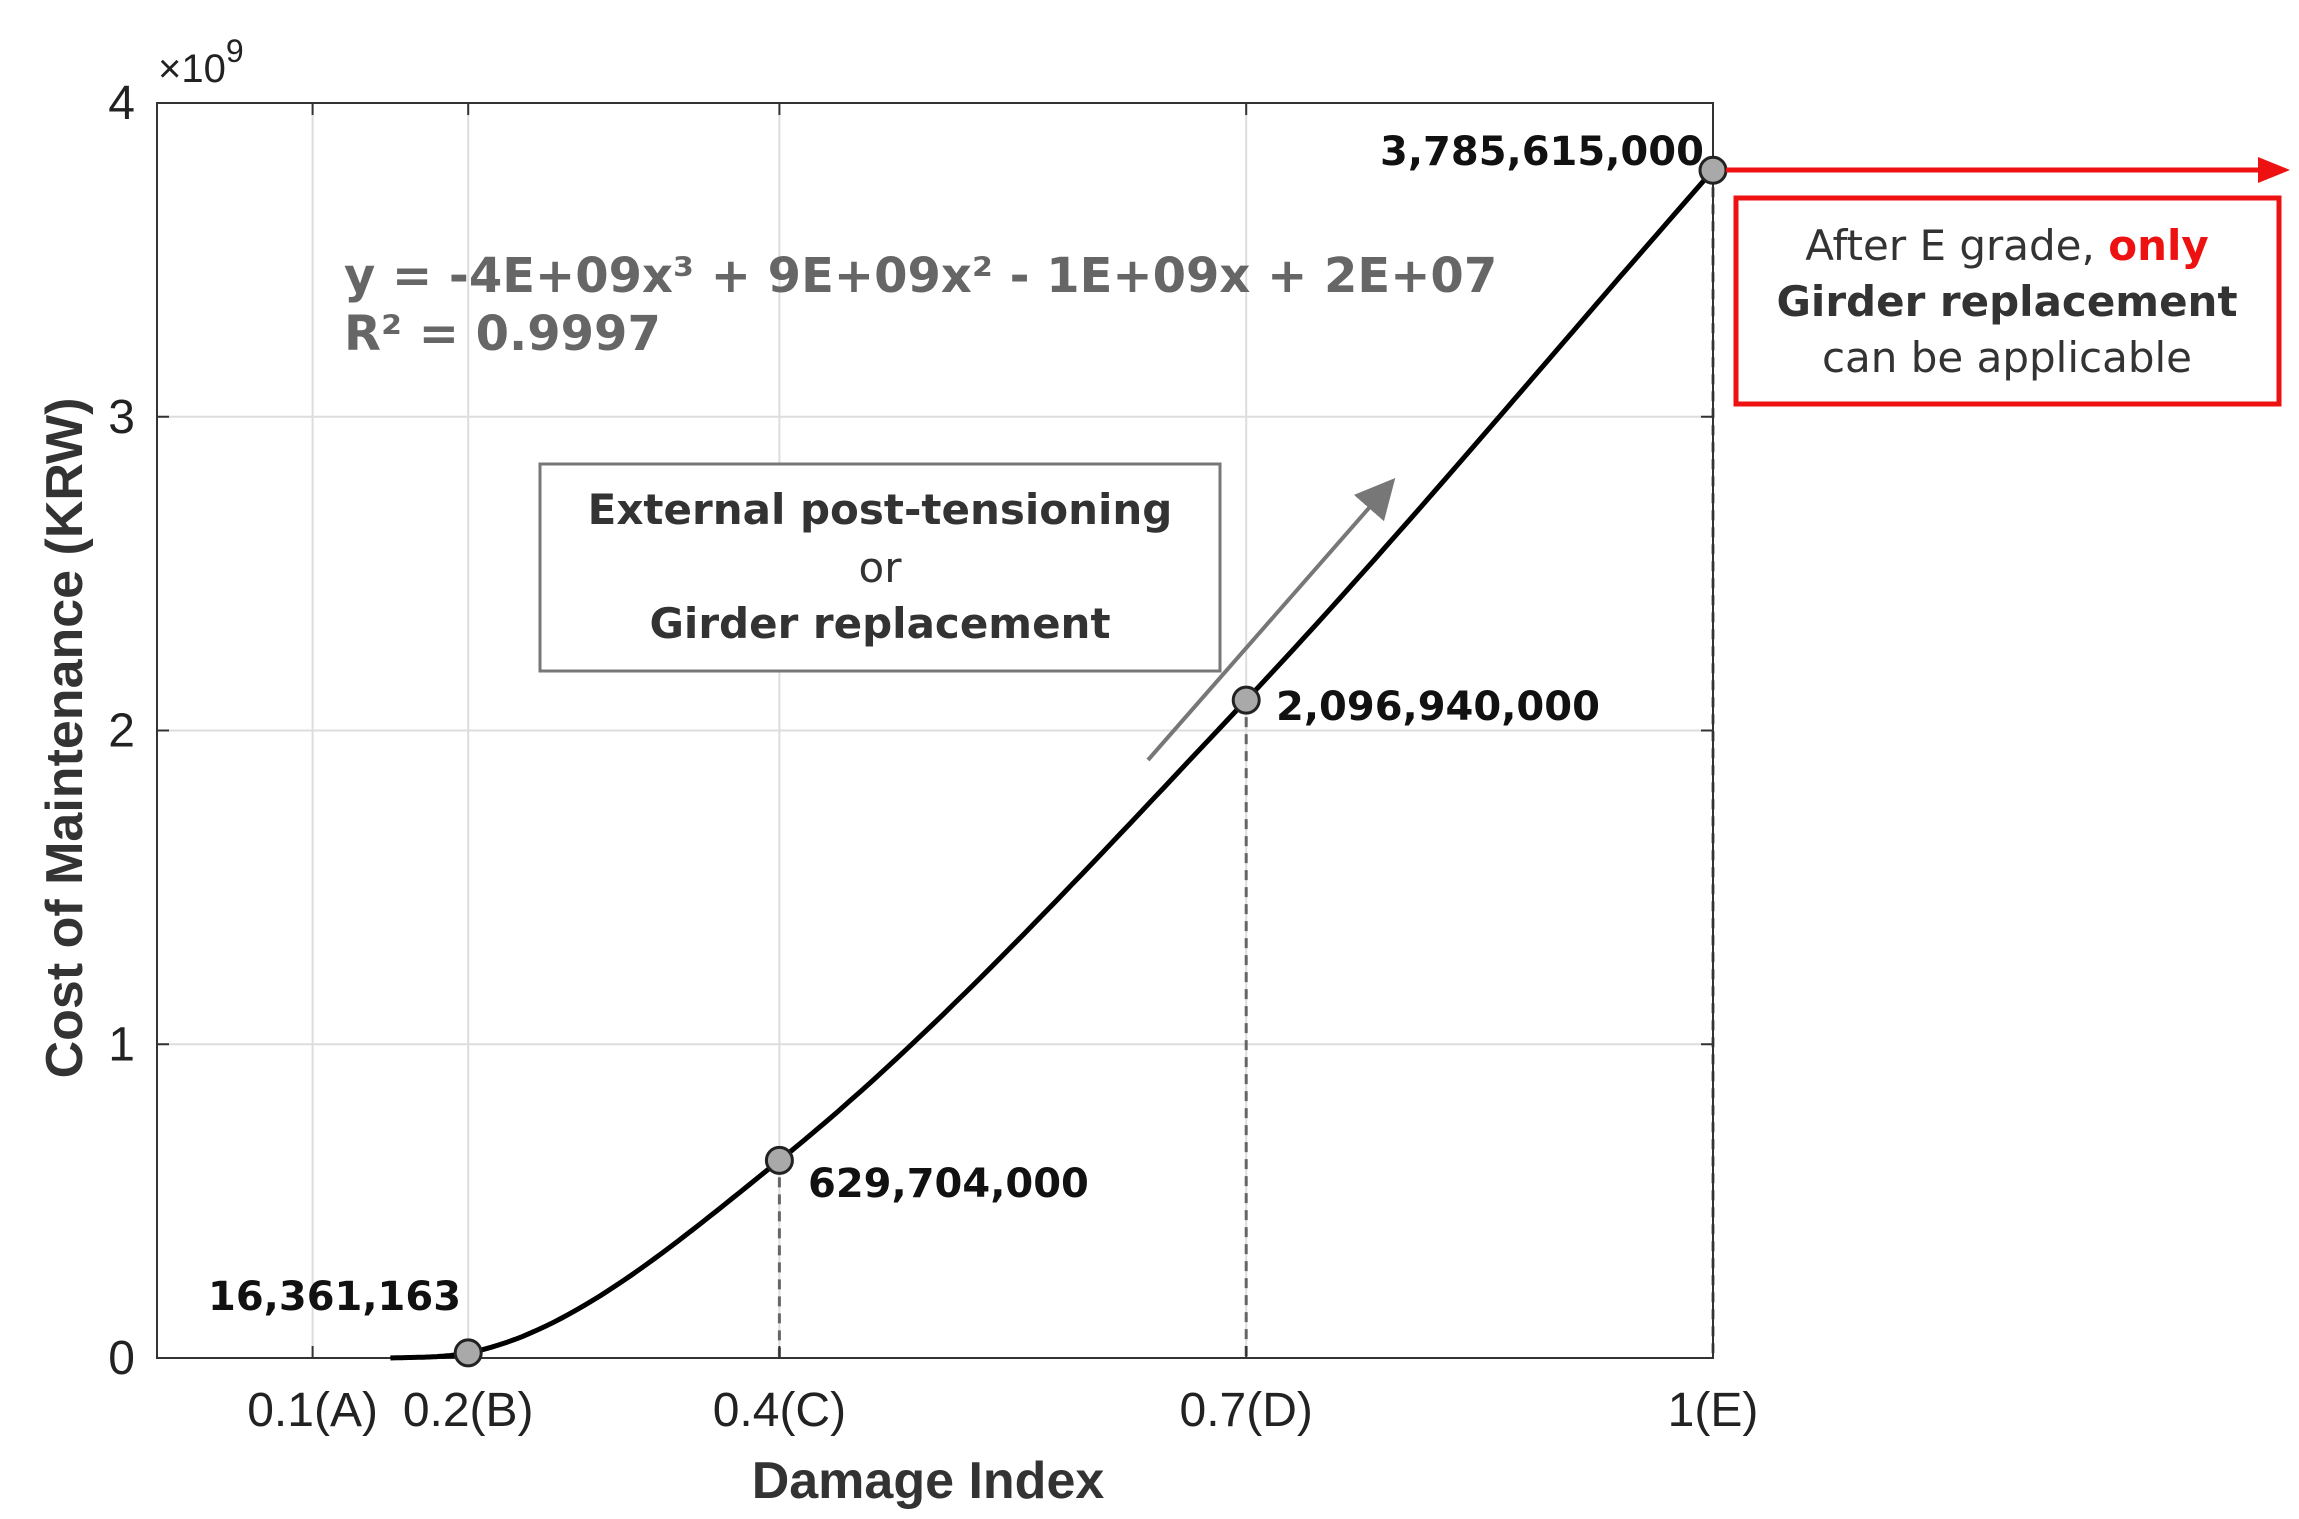  What do you see at coordinates (1438, 707) in the screenshot?
I see `data-label-d: 2,096,940,000` at bounding box center [1438, 707].